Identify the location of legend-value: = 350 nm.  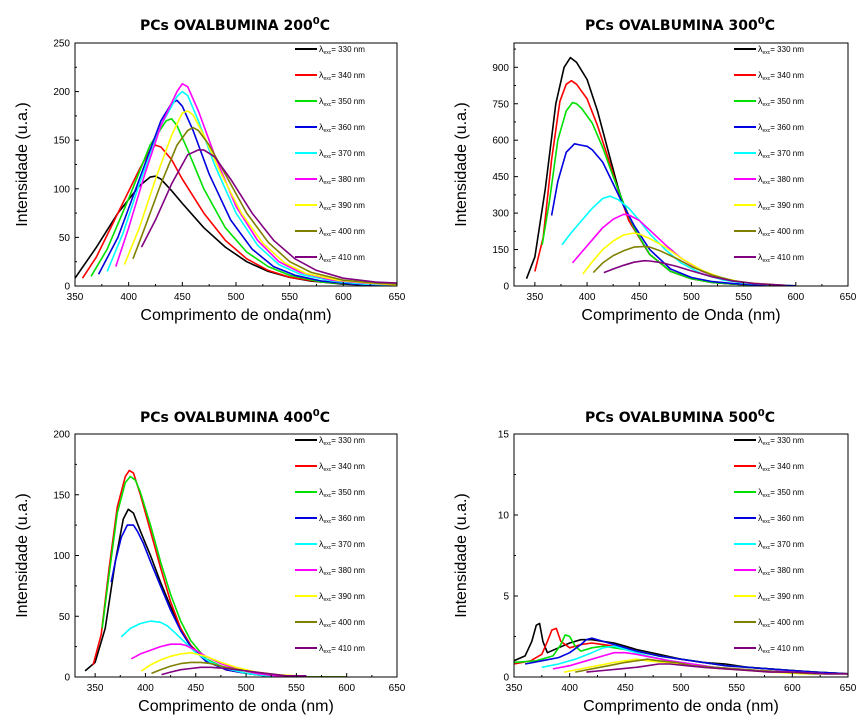
(348, 492).